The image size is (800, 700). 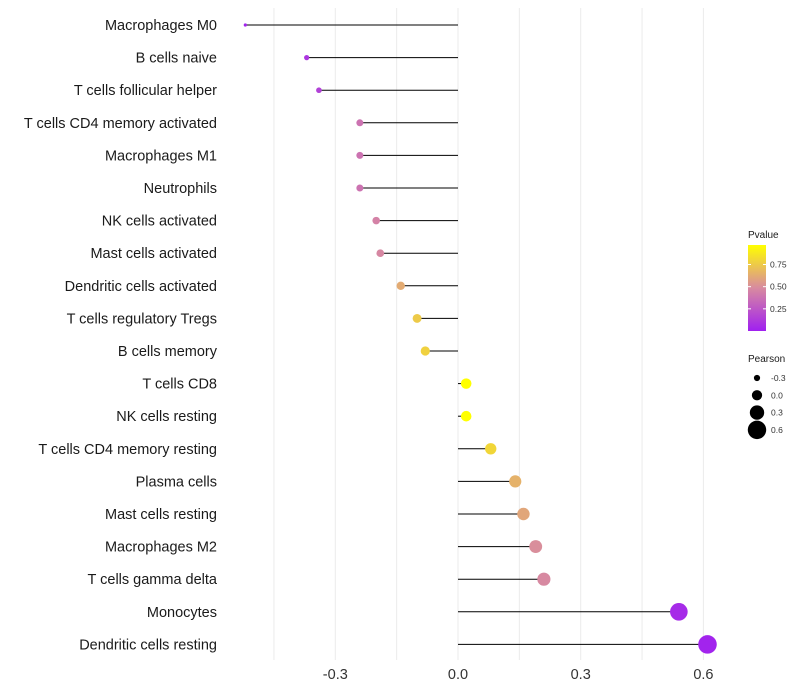 I want to click on category-label: Plasma cells, so click(x=176, y=482).